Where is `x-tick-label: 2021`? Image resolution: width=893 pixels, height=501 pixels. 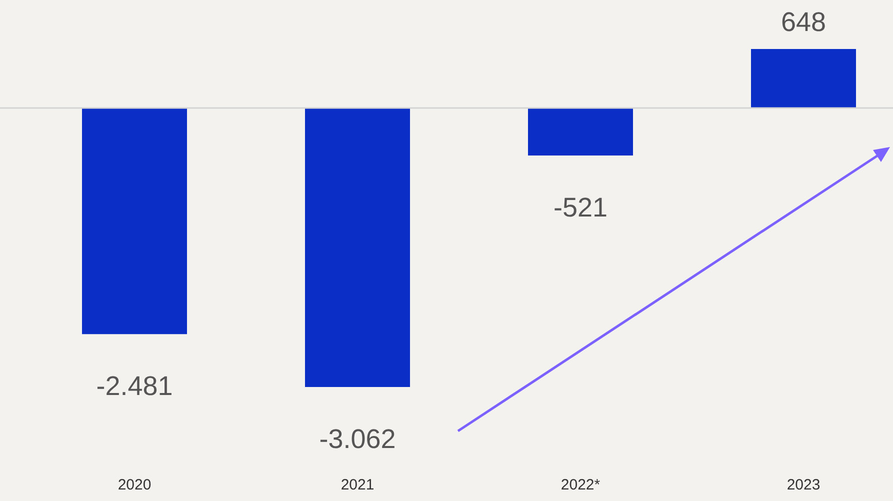
x-tick-label: 2021 is located at coordinates (357, 485).